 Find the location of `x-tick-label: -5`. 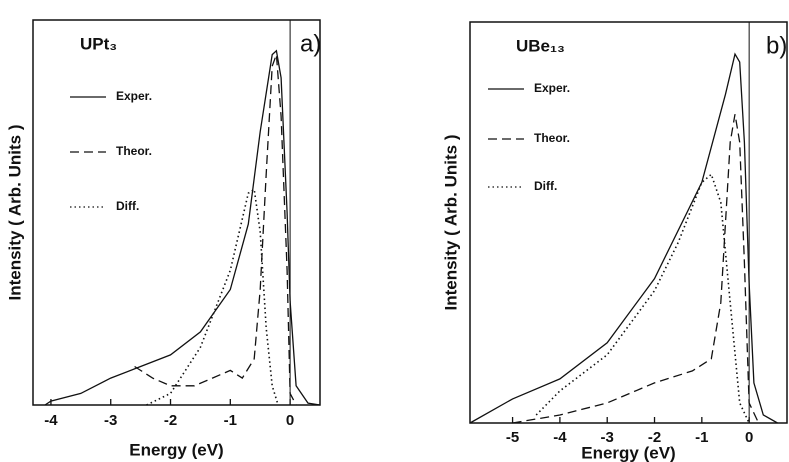

x-tick-label: -5 is located at coordinates (512, 437).